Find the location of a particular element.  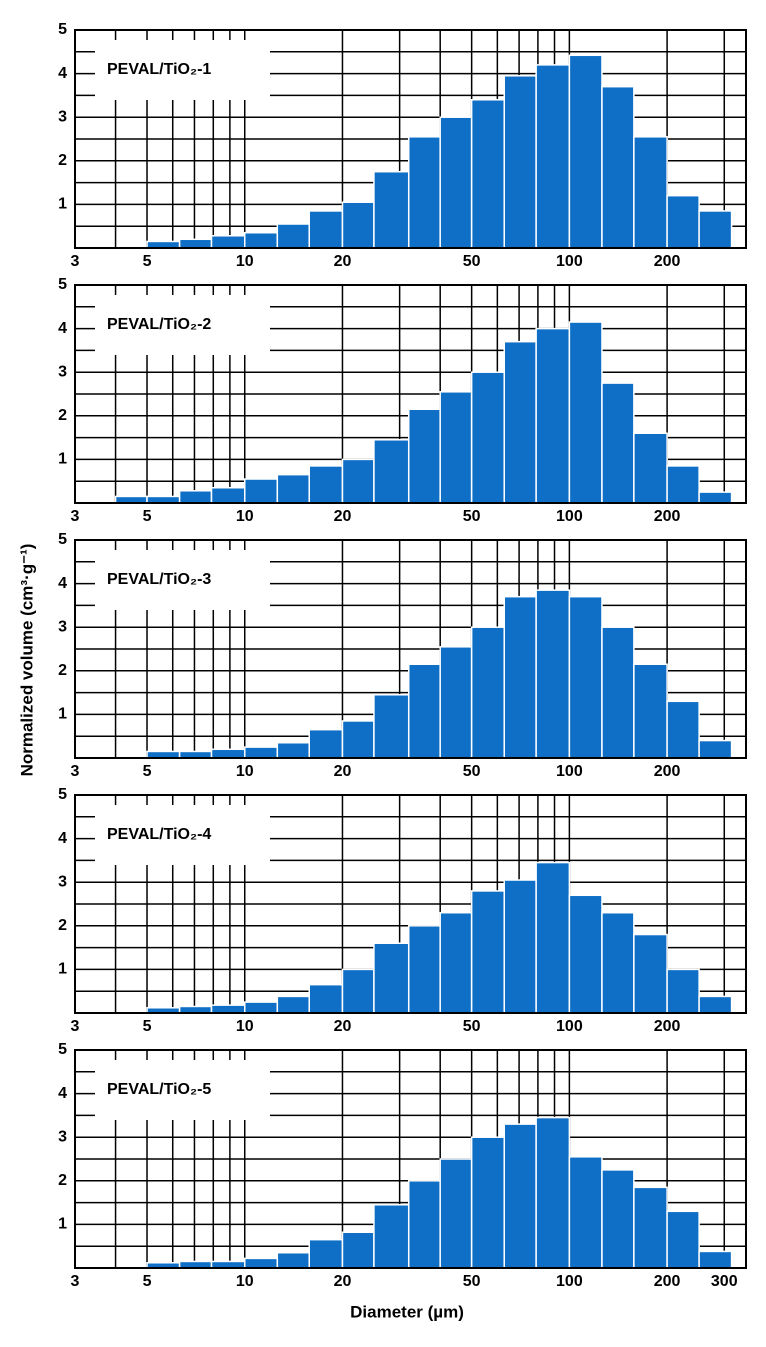

panel-label: PEVAL/TiO₂-5 is located at coordinates (159, 1089).